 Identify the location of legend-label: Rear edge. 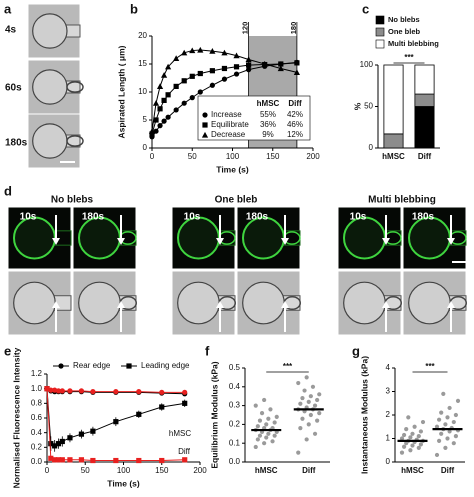
(92, 365).